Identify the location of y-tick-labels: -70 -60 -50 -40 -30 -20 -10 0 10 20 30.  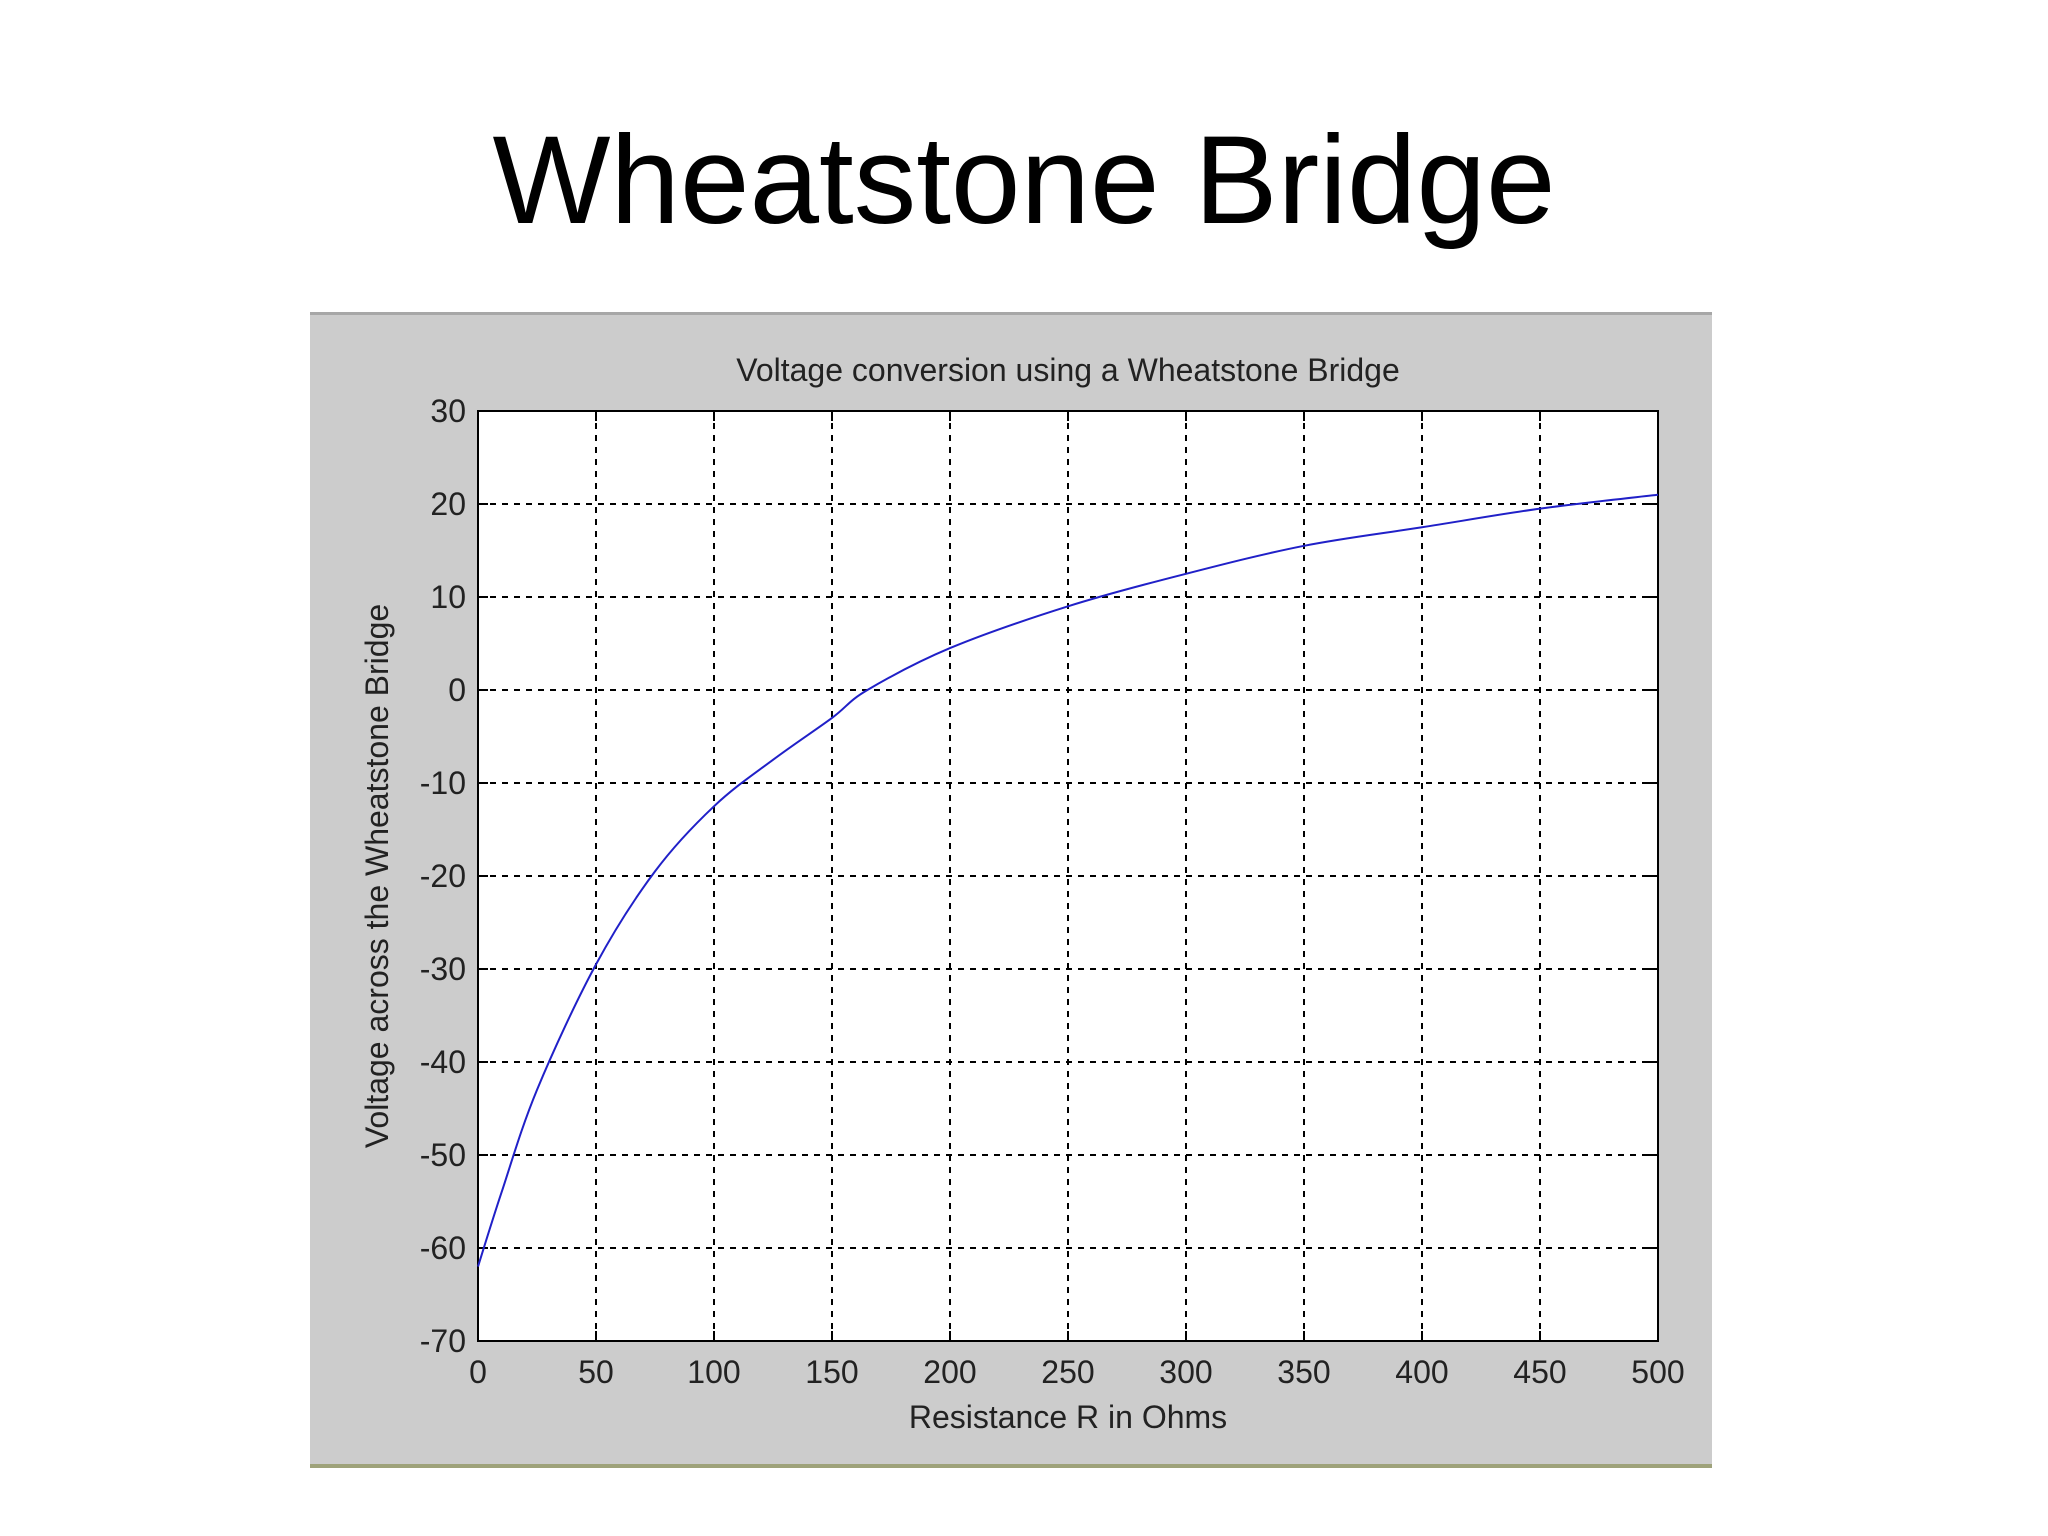
(443, 876).